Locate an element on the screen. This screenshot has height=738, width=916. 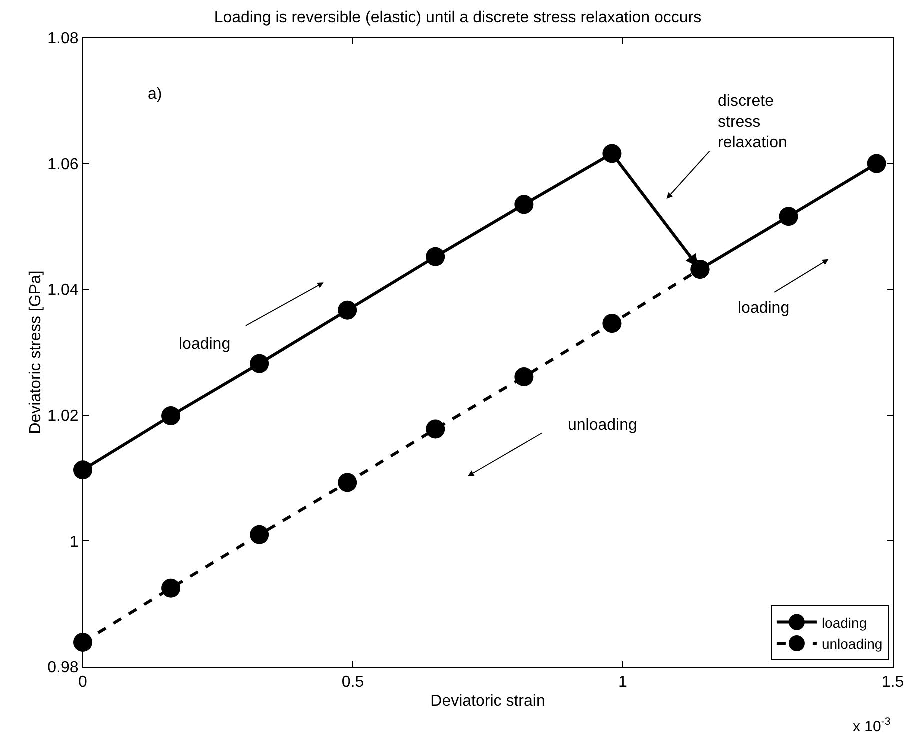
y-tick-label: 0.98 is located at coordinates (63, 668).